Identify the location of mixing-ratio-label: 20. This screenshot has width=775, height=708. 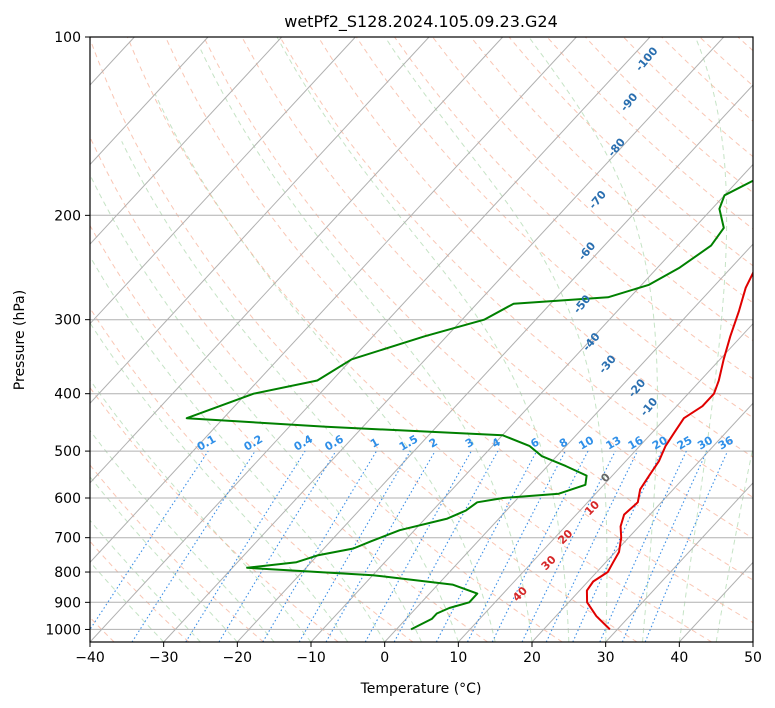
(660, 442).